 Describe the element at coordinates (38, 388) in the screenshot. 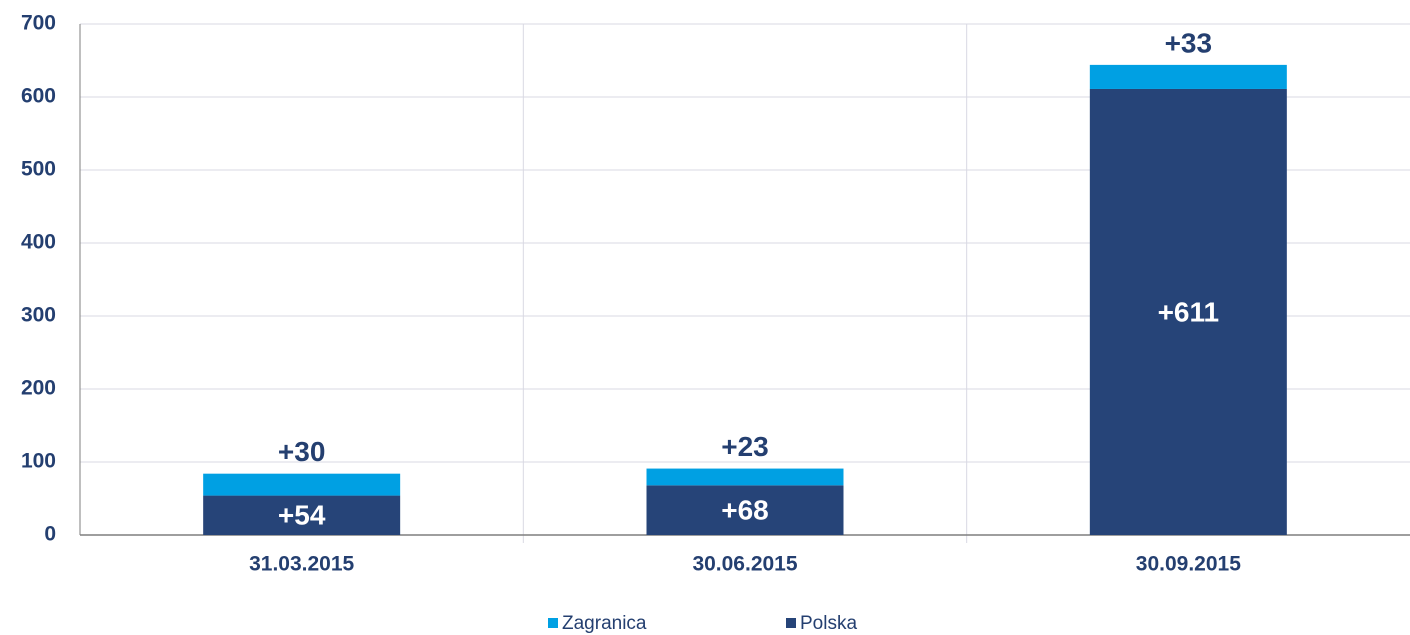

I see `y-tick-label: 200` at that location.